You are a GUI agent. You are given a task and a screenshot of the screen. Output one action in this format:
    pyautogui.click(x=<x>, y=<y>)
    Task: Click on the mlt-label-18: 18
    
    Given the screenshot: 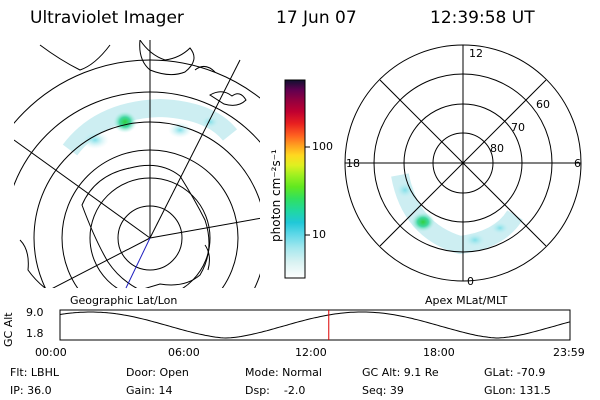 What is the action you would take?
    pyautogui.click(x=353, y=163)
    